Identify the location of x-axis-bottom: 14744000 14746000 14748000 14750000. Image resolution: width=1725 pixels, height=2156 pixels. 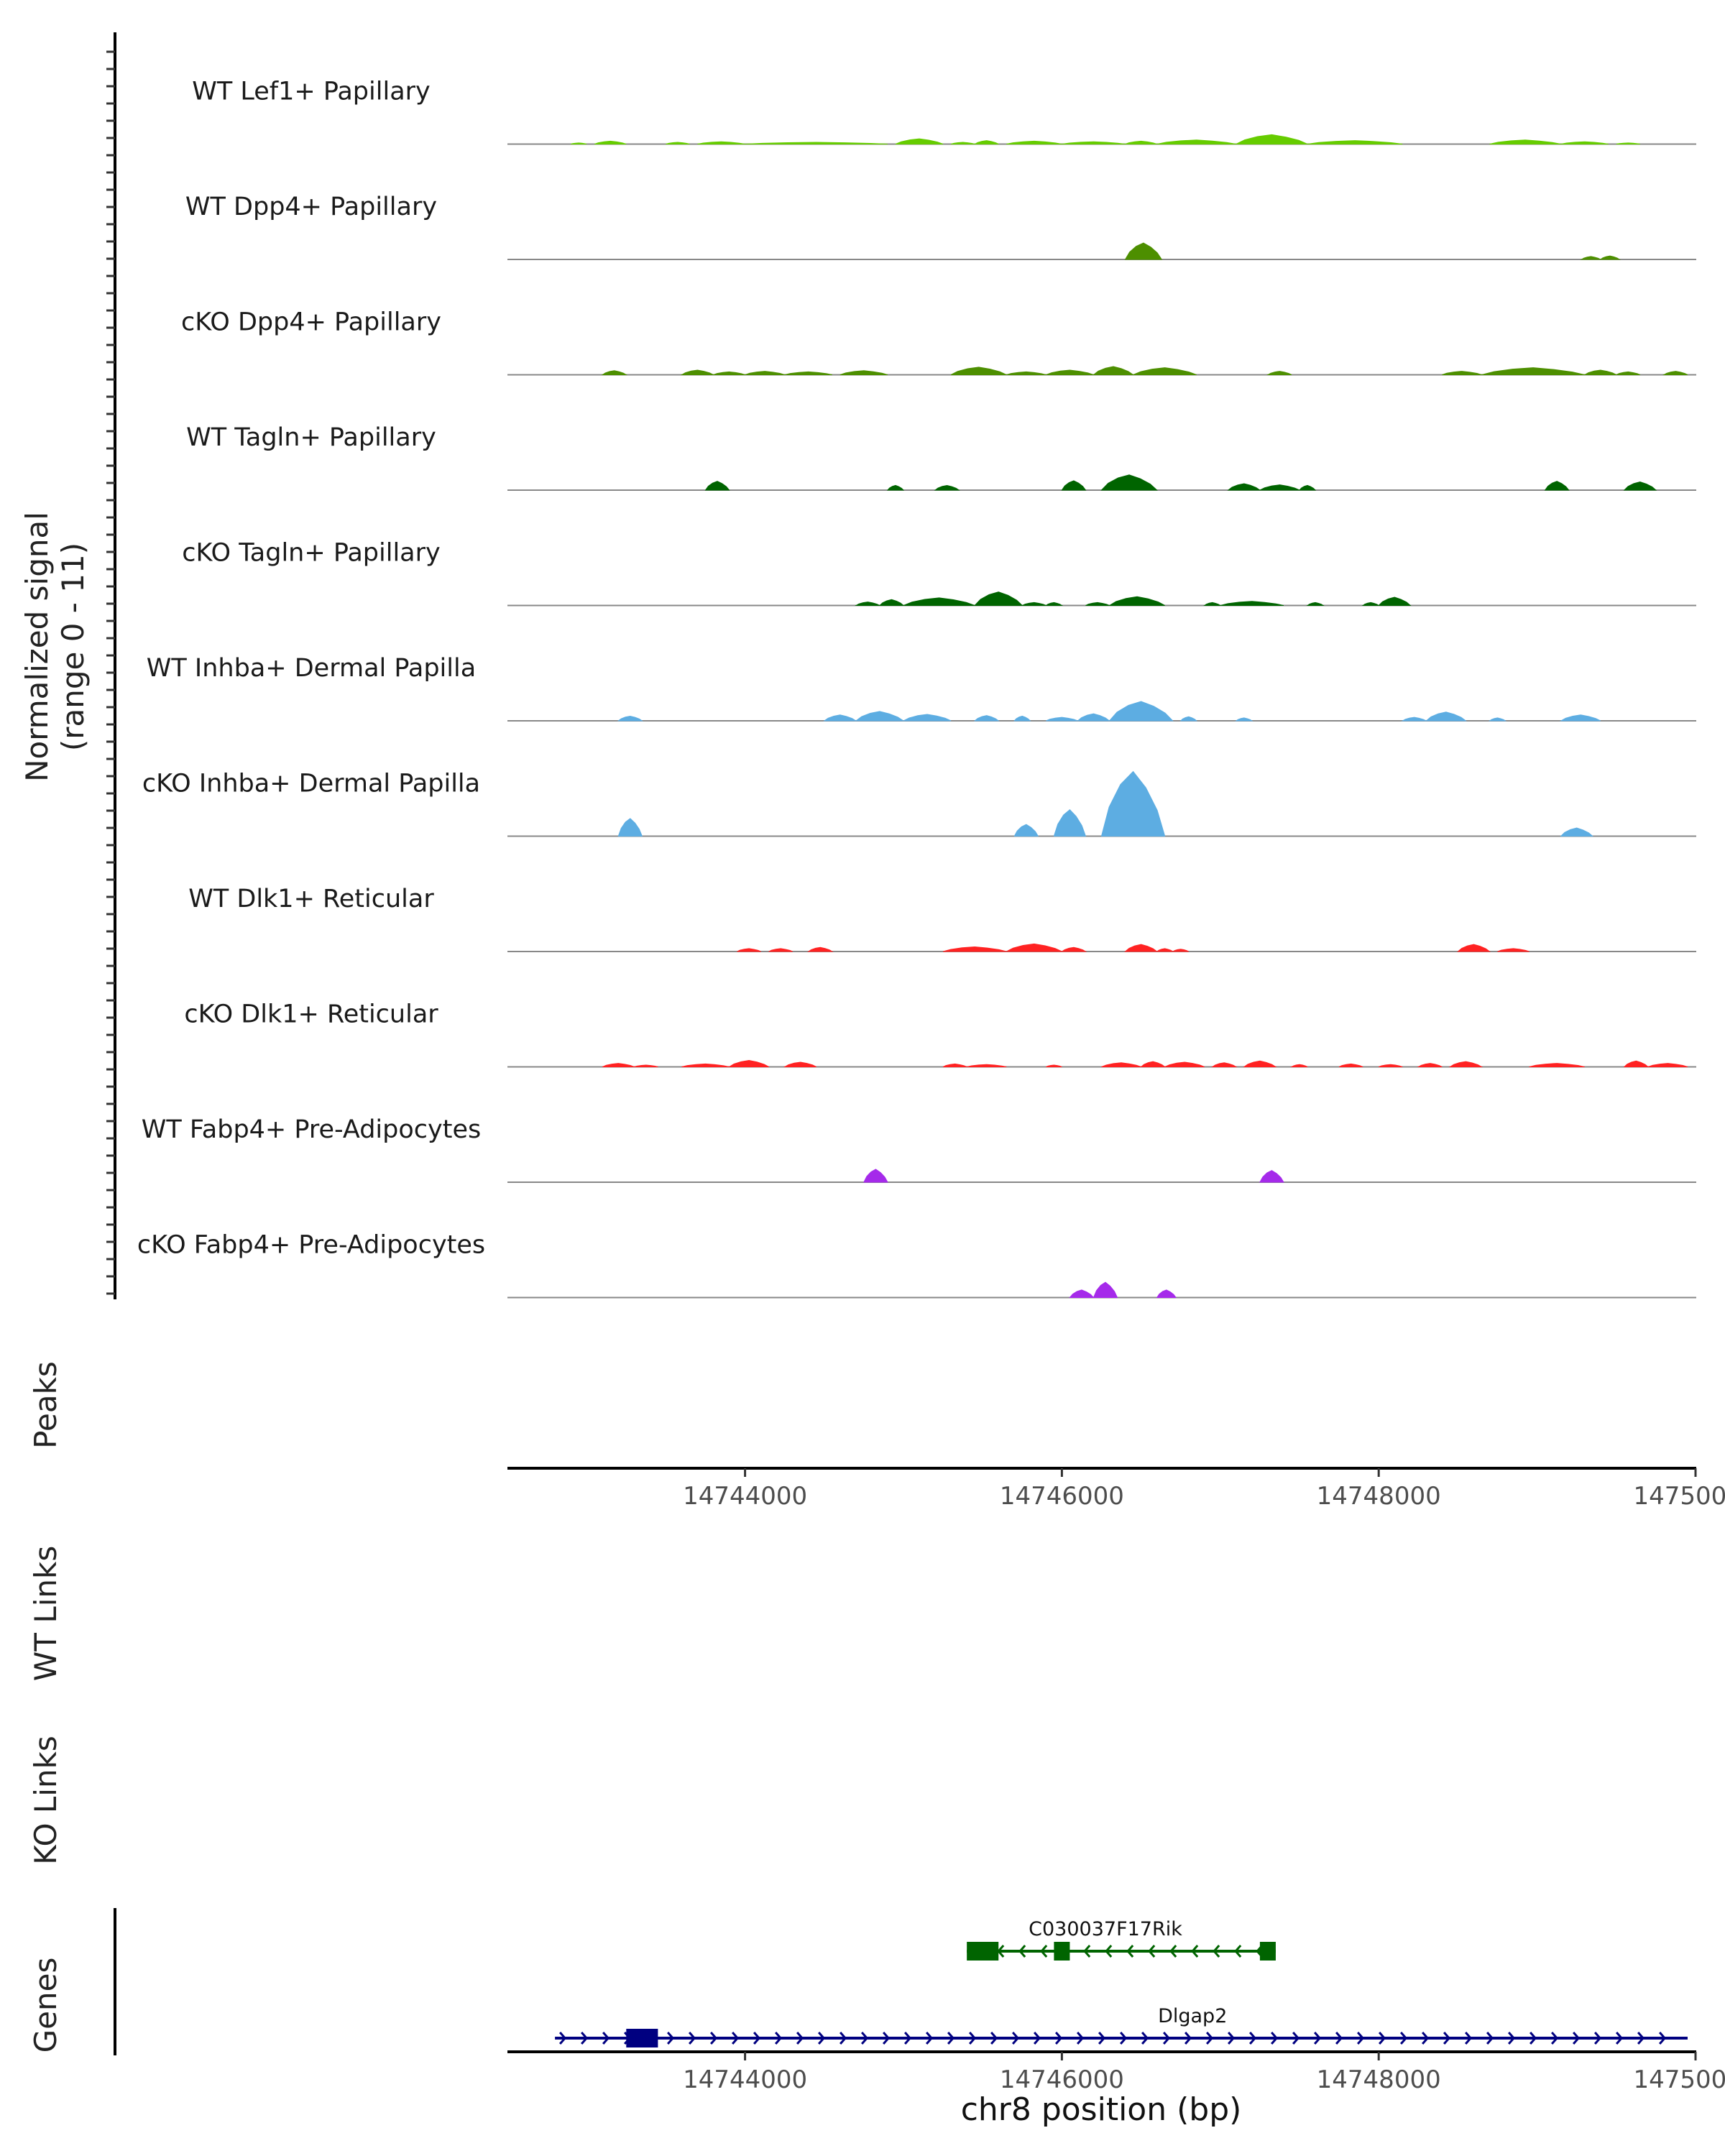
(1116, 2072).